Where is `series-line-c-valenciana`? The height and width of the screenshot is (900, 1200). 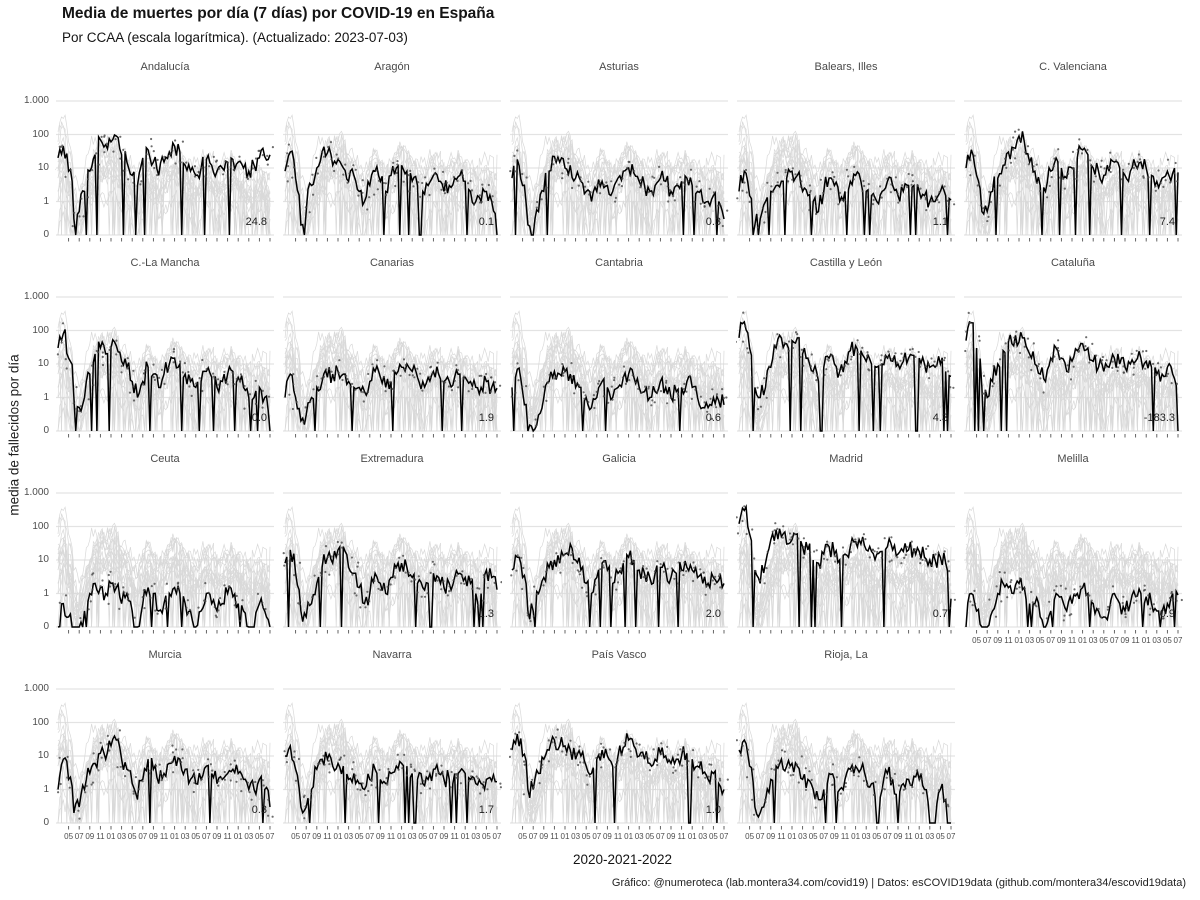 series-line-c-valenciana is located at coordinates (1072, 183).